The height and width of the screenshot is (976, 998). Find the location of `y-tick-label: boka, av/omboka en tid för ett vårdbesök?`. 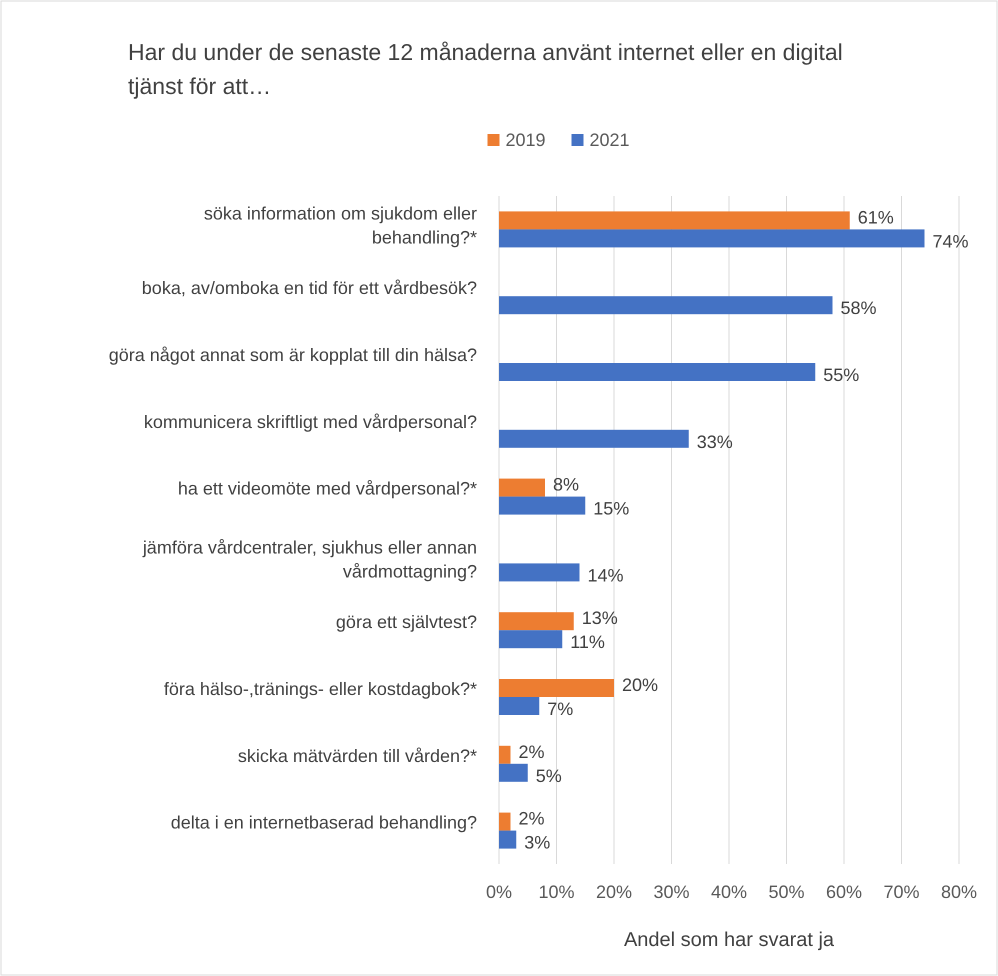

y-tick-label: boka, av/omboka en tid för ett vårdbesök? is located at coordinates (309, 288).